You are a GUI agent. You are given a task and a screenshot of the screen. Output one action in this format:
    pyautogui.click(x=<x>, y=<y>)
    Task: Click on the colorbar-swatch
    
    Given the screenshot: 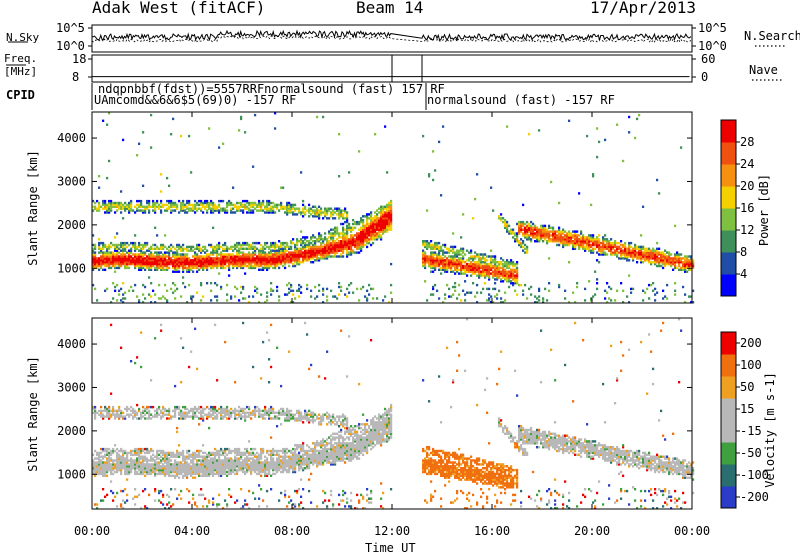 What is the action you would take?
    pyautogui.click(x=728, y=285)
    